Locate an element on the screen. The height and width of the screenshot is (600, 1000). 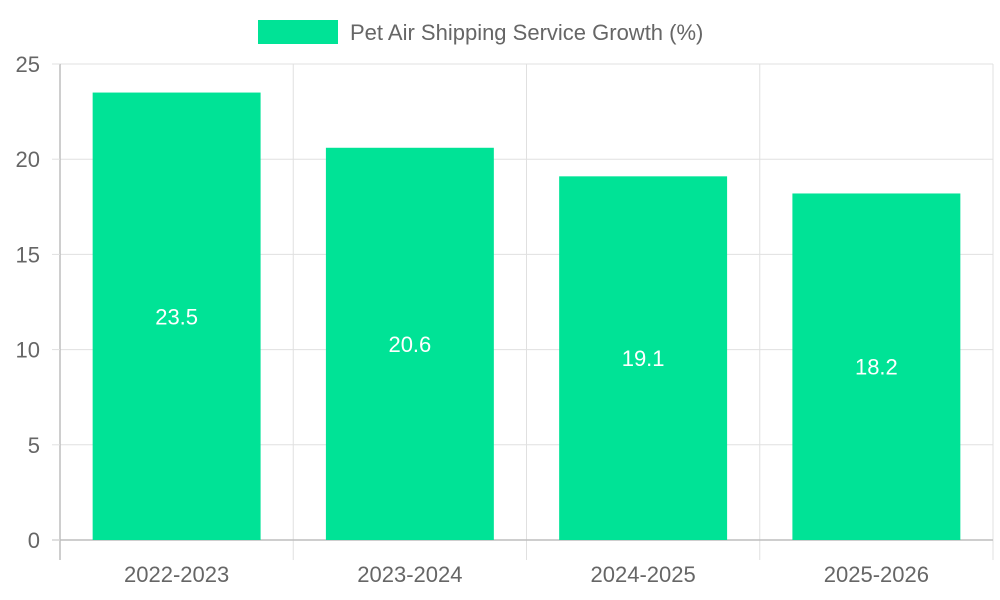
bar-2024-2025 is located at coordinates (643, 358).